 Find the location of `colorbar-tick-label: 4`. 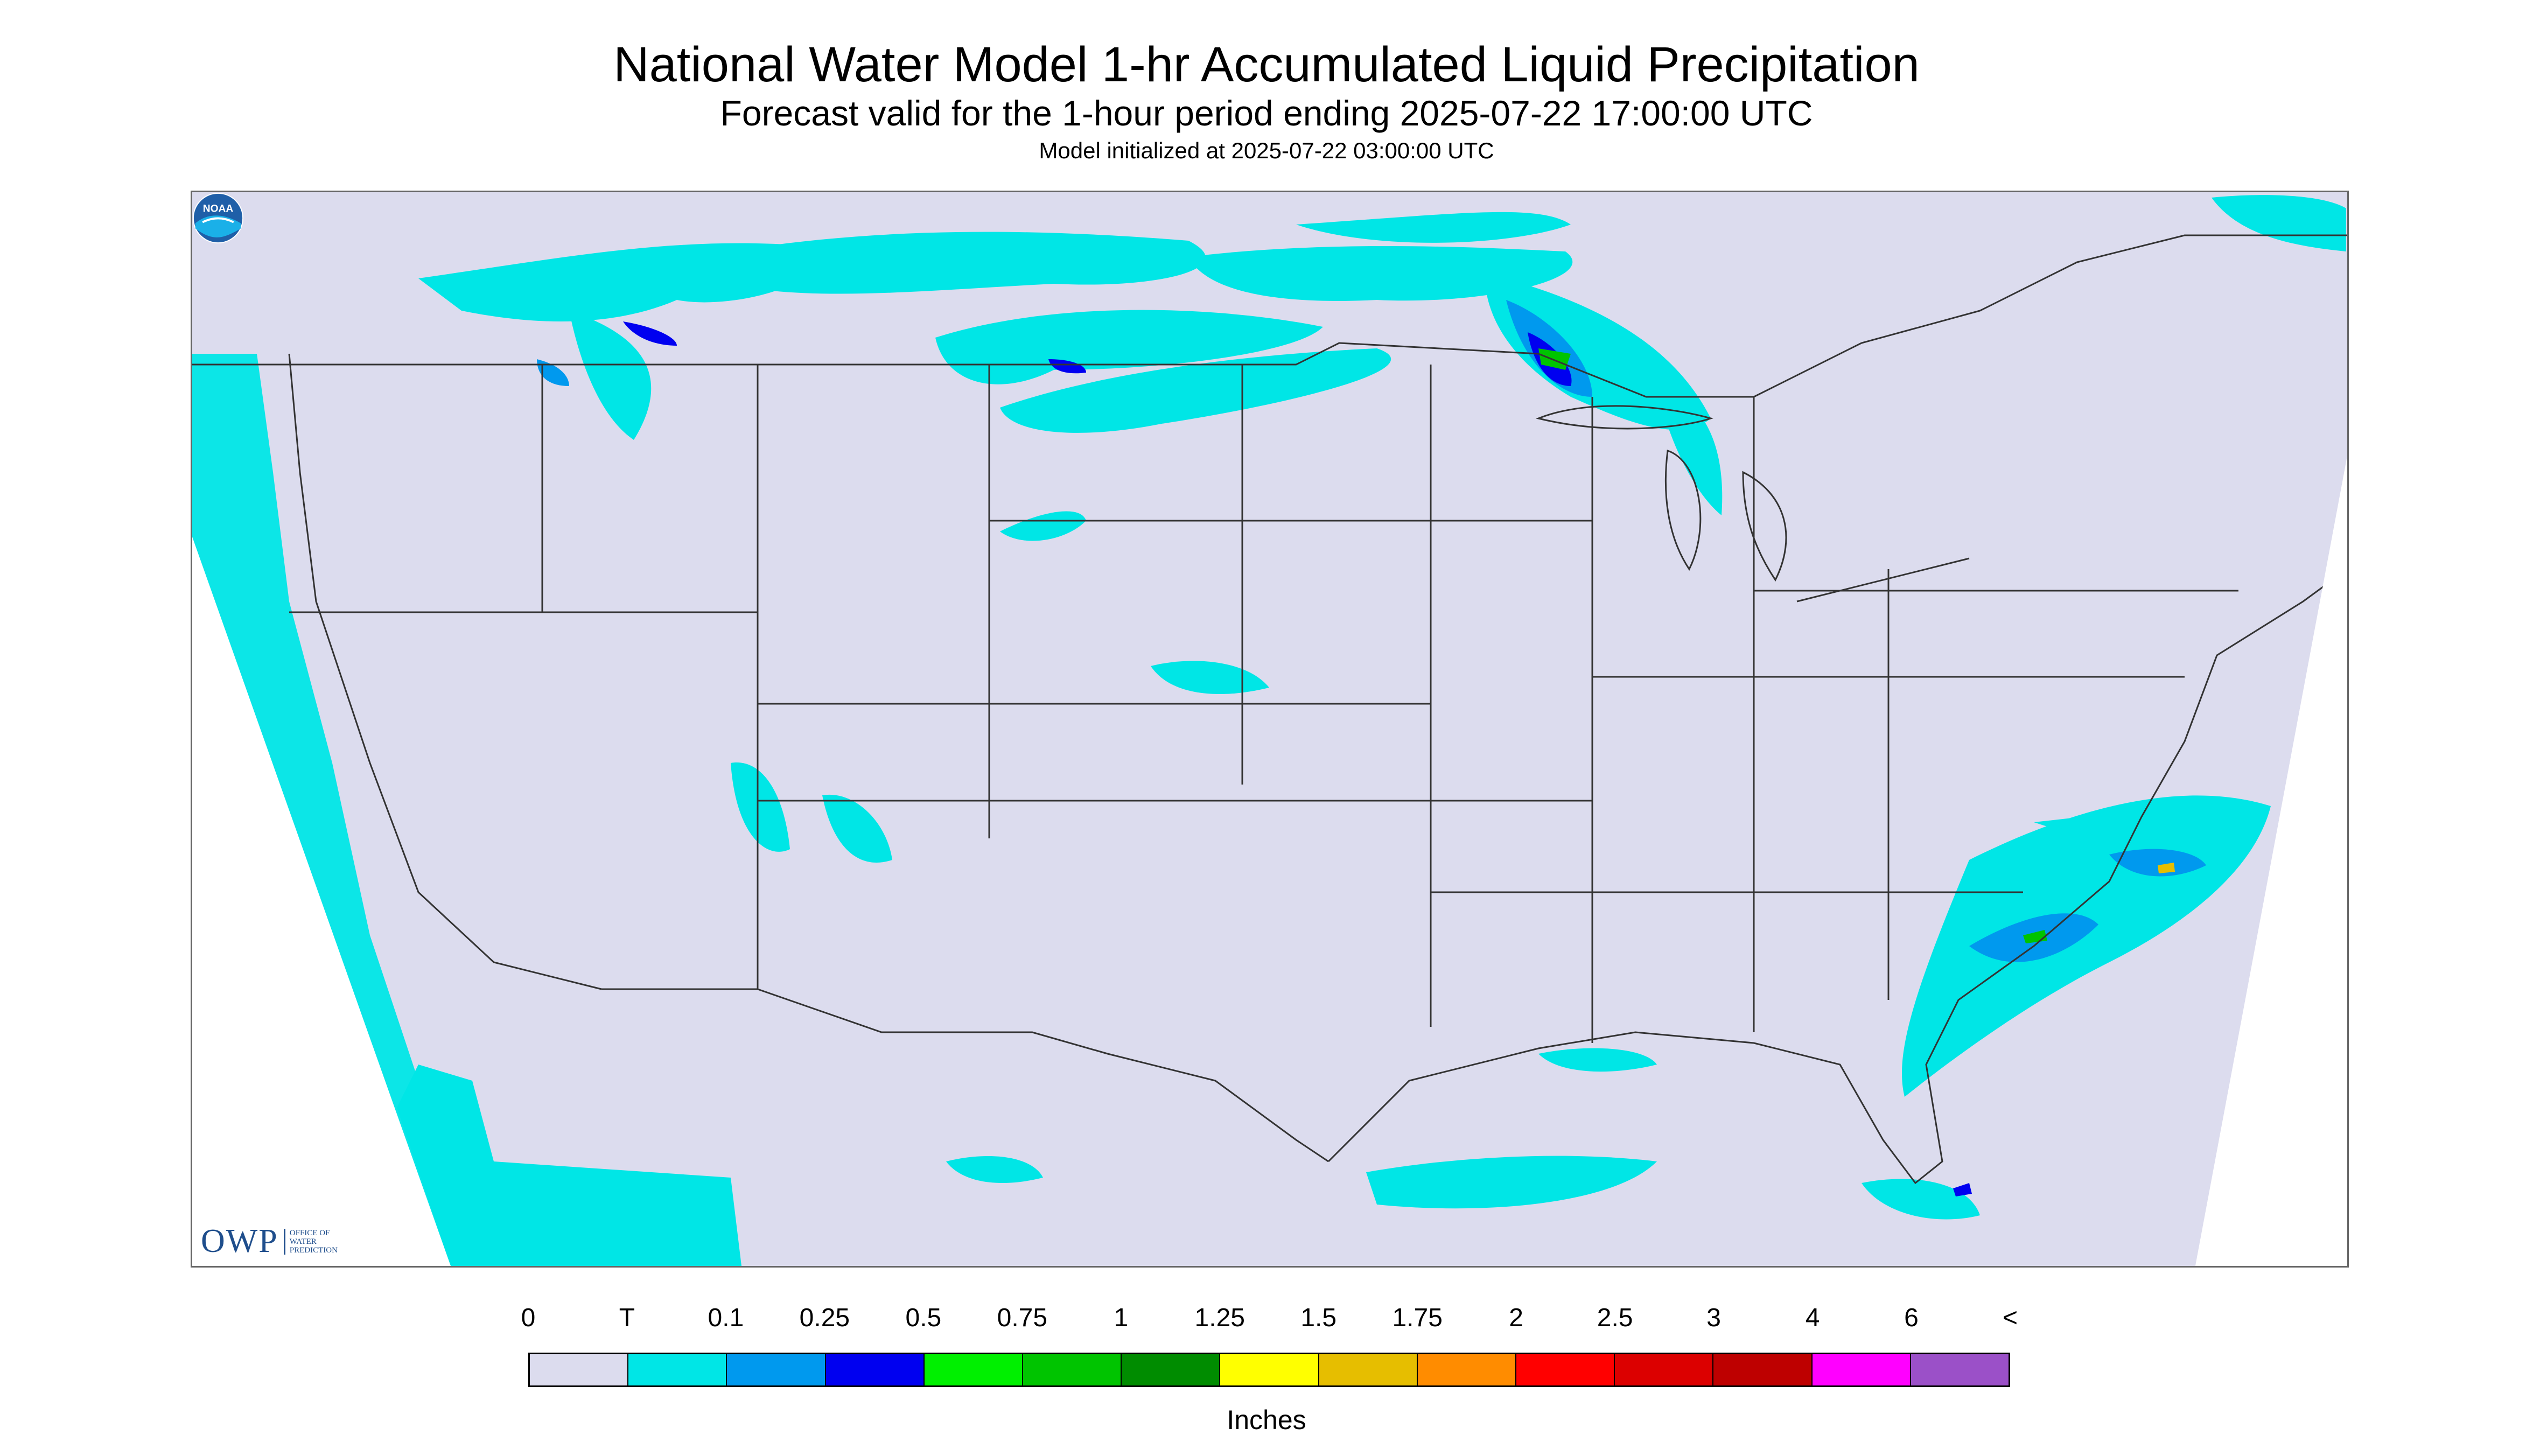

colorbar-tick-label: 4 is located at coordinates (1813, 1318).